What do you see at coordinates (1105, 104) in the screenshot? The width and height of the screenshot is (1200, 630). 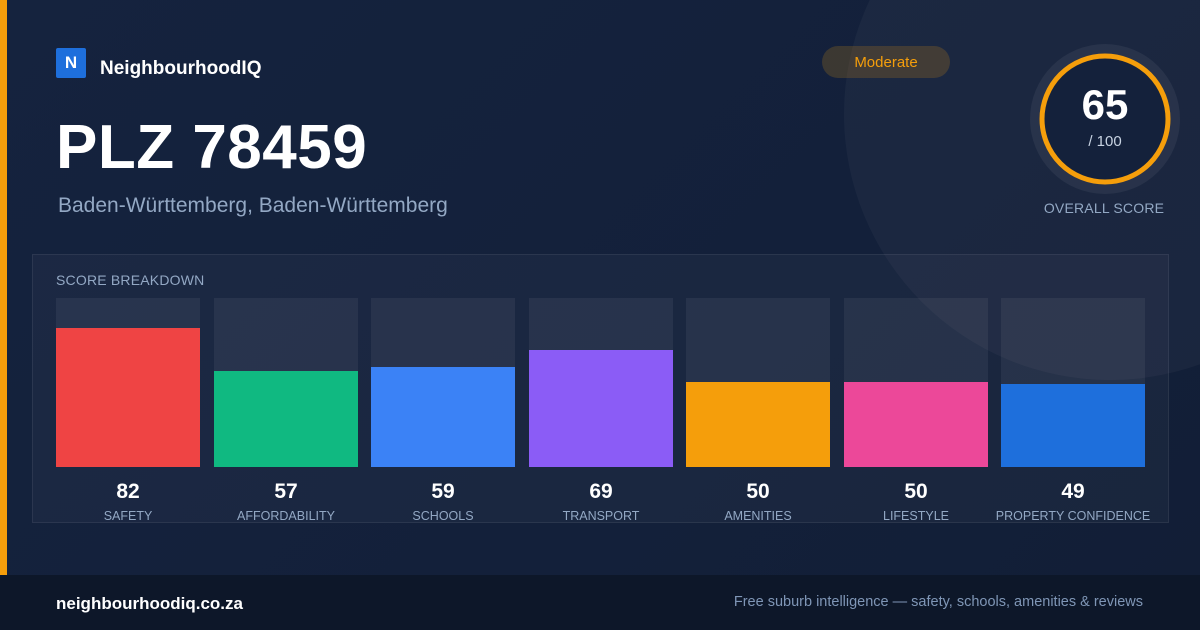 I see `overall-score-value: 65` at bounding box center [1105, 104].